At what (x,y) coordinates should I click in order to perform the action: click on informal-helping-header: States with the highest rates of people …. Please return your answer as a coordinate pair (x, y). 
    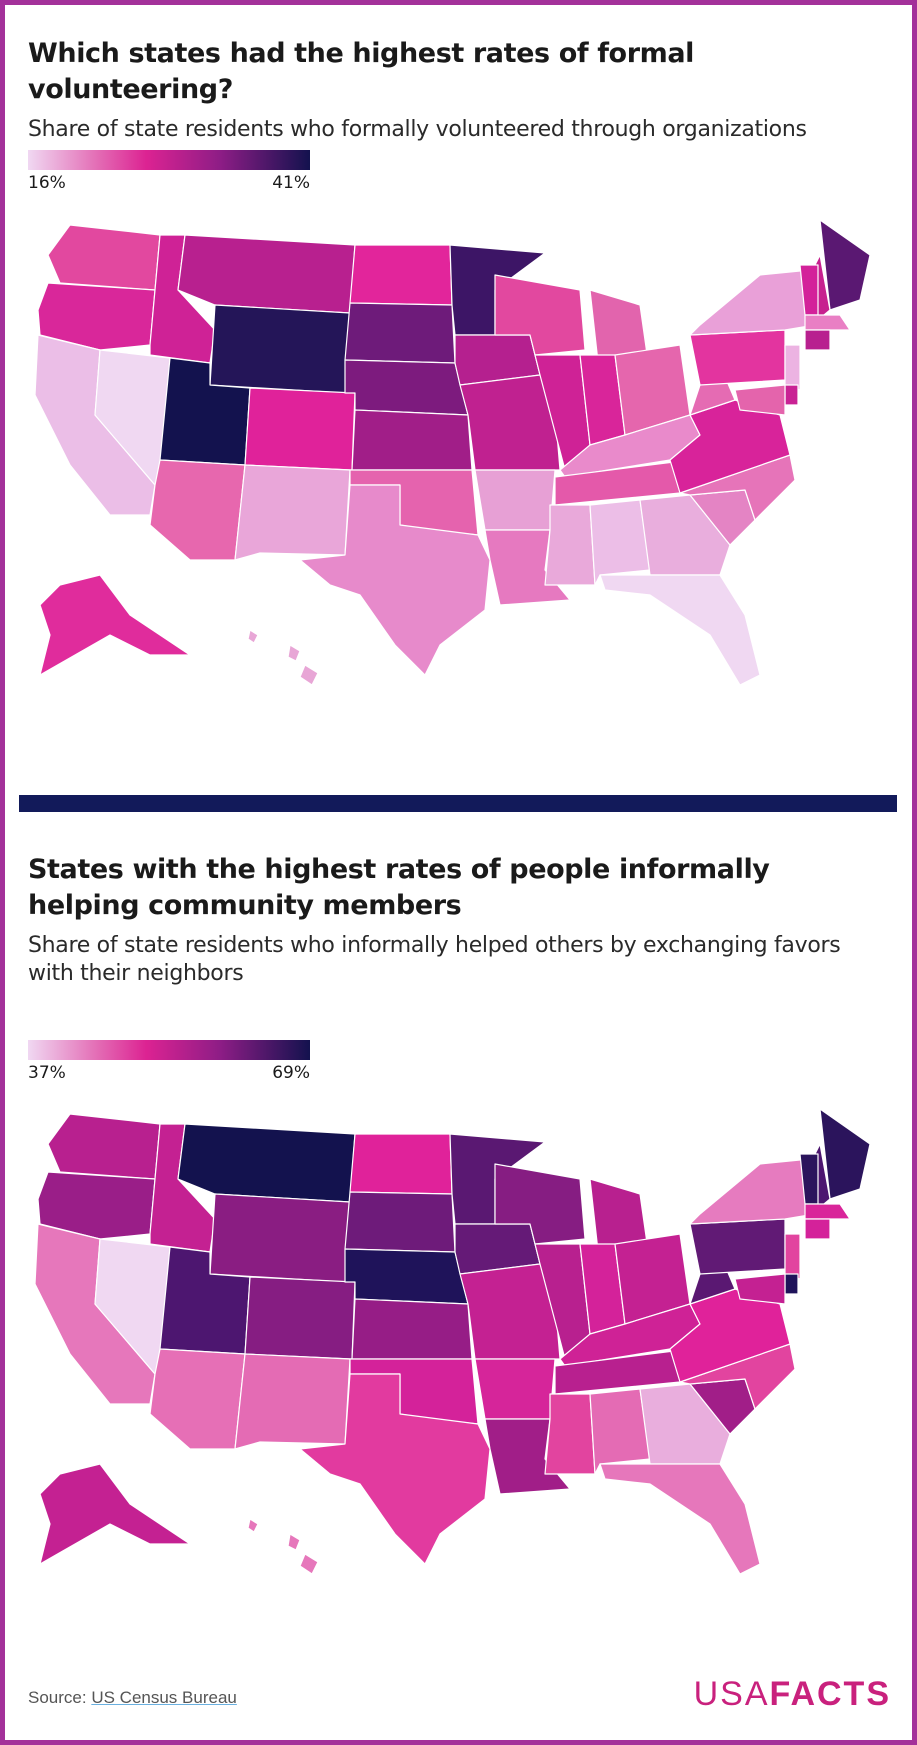
    Looking at the image, I should click on (458, 920).